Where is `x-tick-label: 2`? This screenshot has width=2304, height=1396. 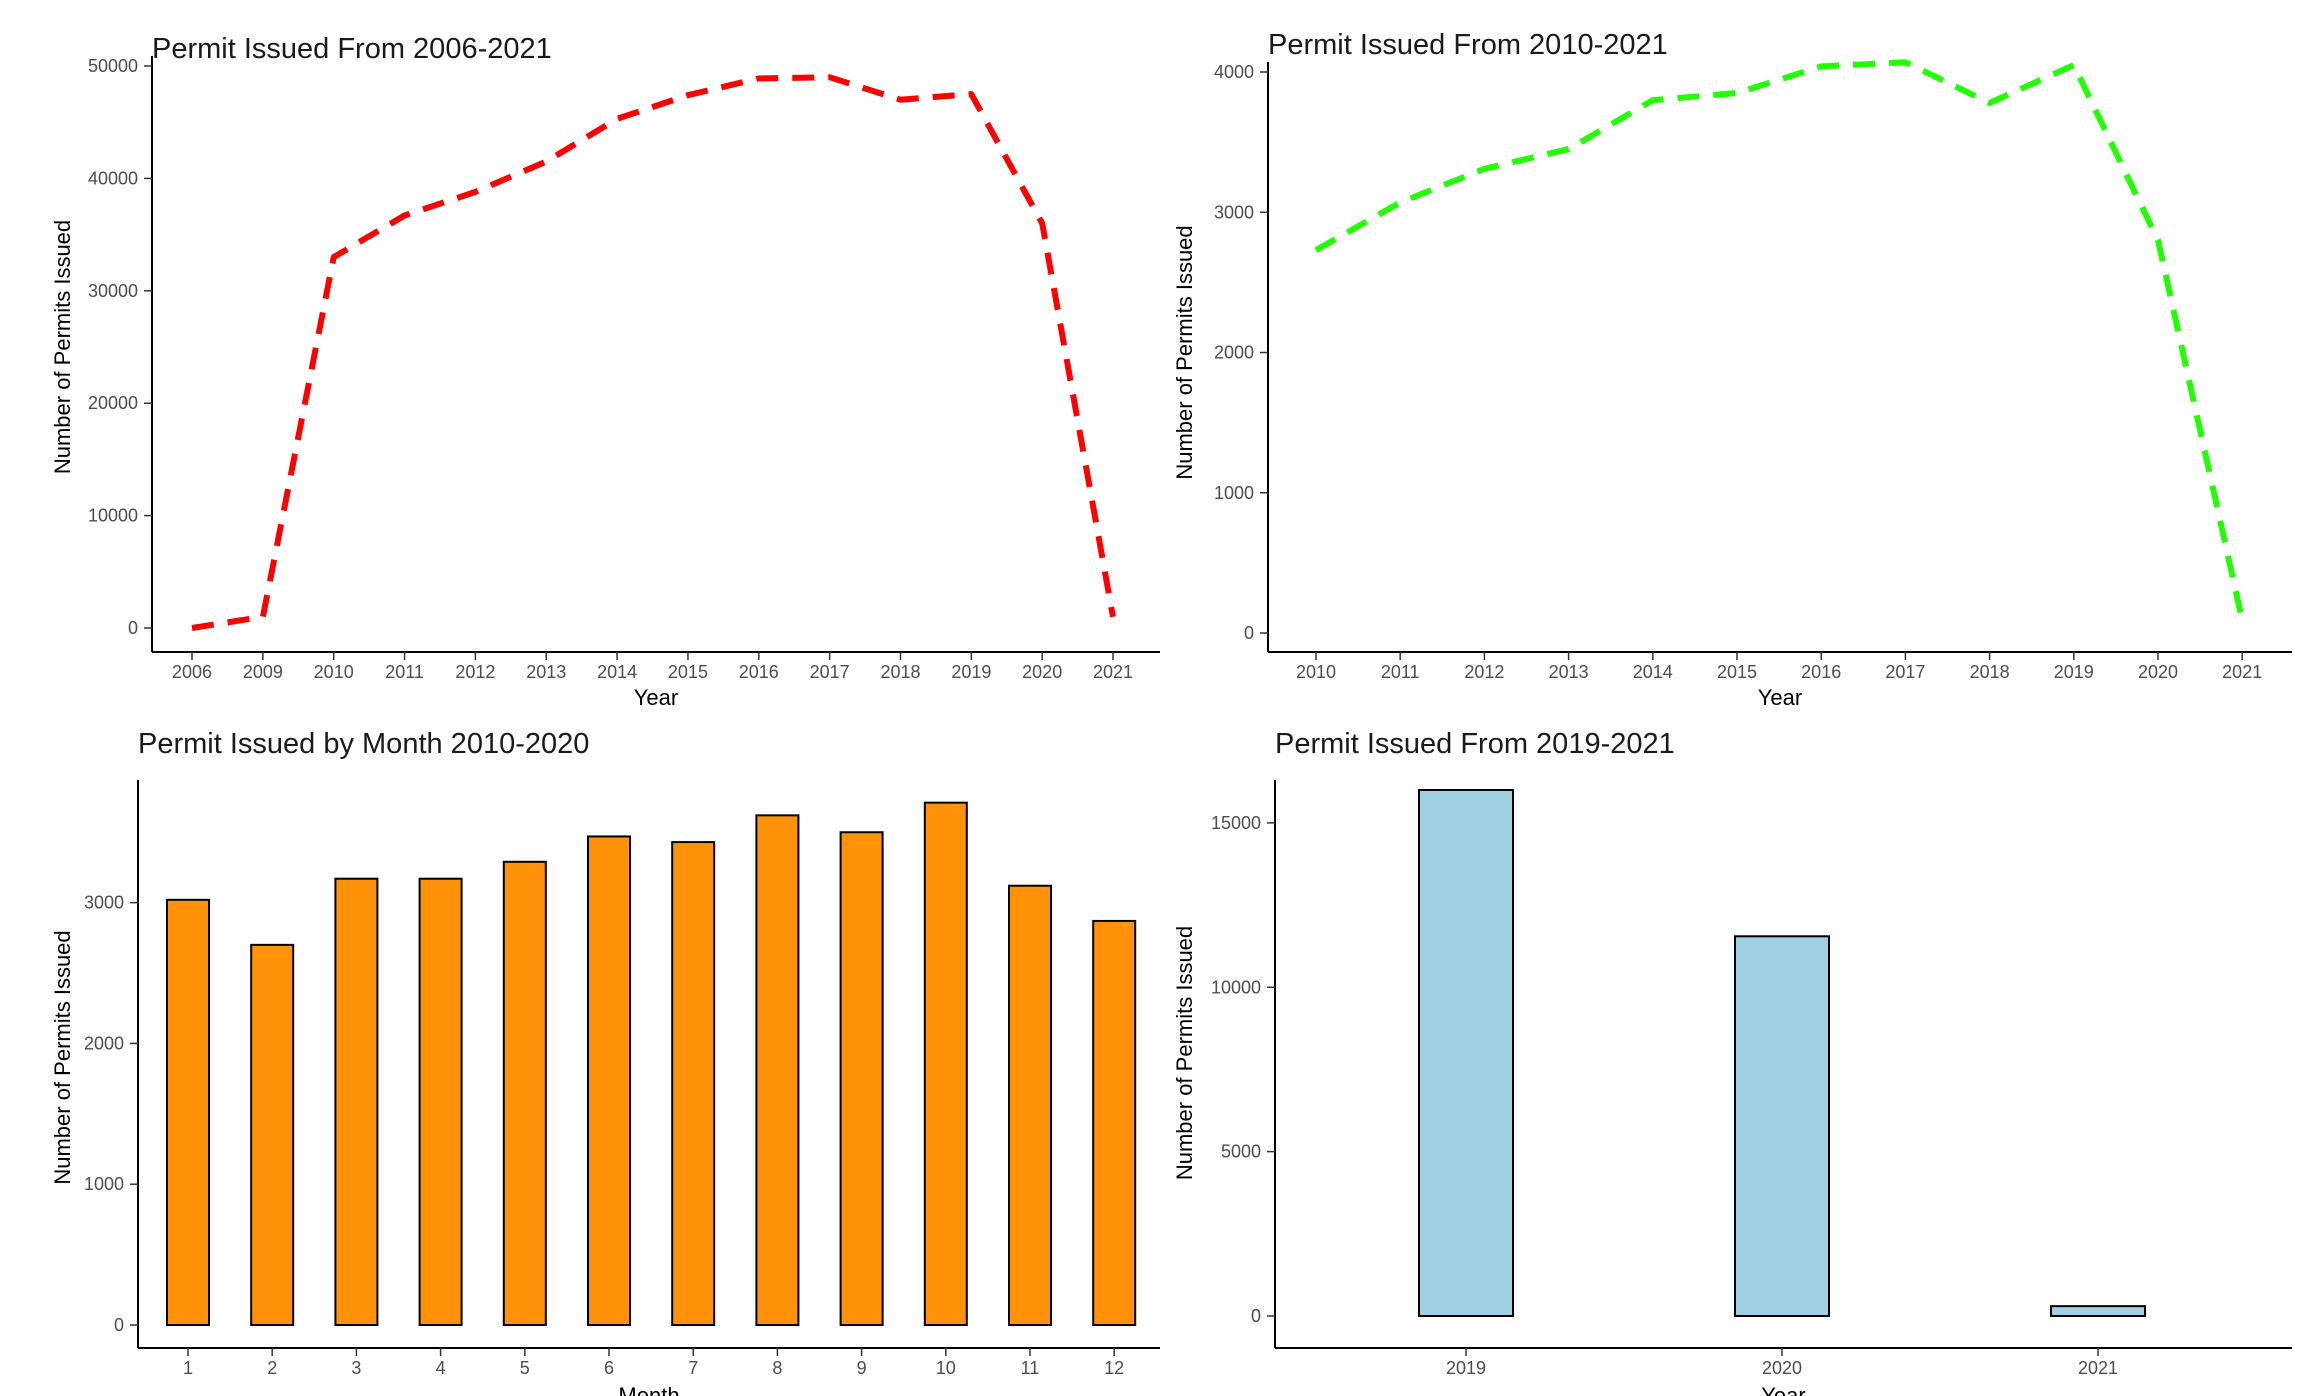
x-tick-label: 2 is located at coordinates (272, 1368).